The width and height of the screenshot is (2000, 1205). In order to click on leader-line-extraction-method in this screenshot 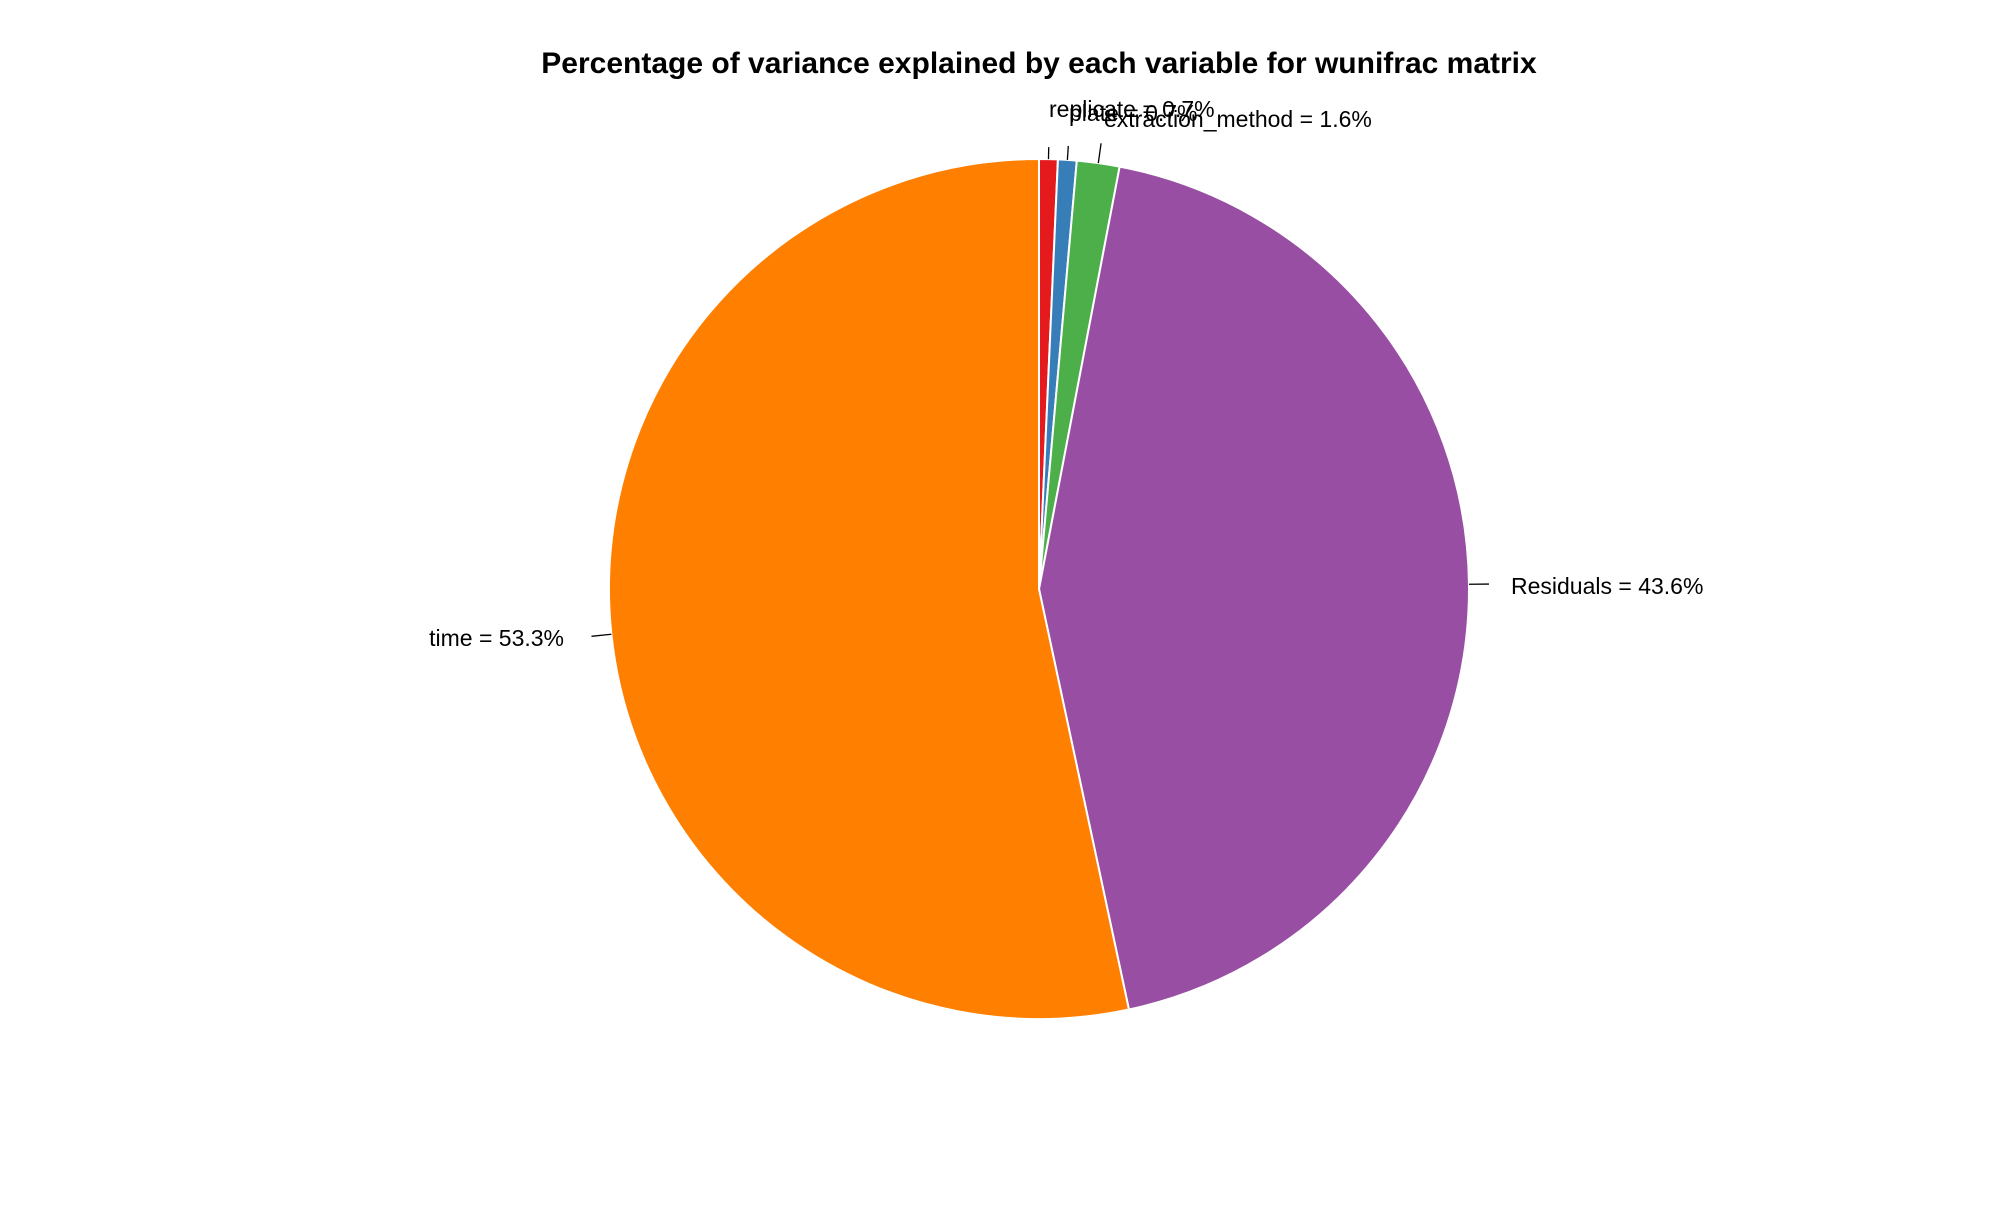, I will do `click(1099, 153)`.